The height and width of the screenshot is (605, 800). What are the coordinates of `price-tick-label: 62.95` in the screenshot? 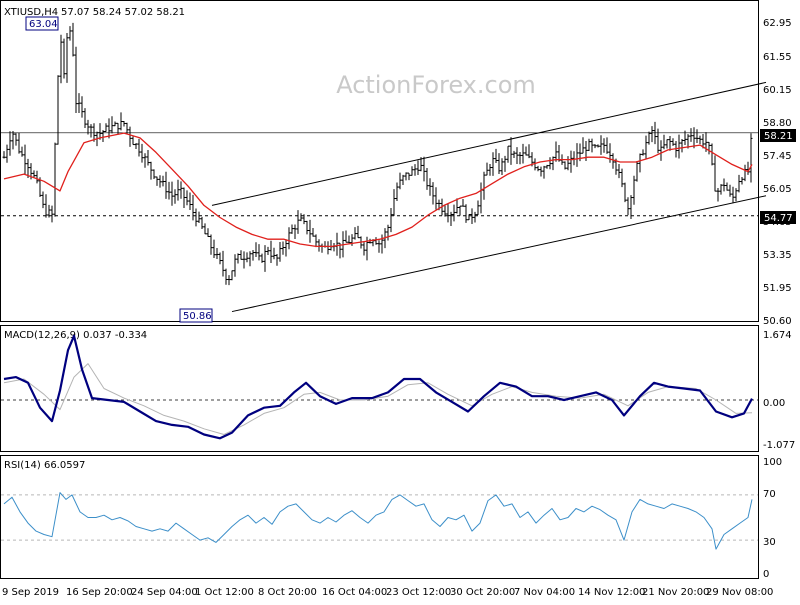 It's located at (777, 23).